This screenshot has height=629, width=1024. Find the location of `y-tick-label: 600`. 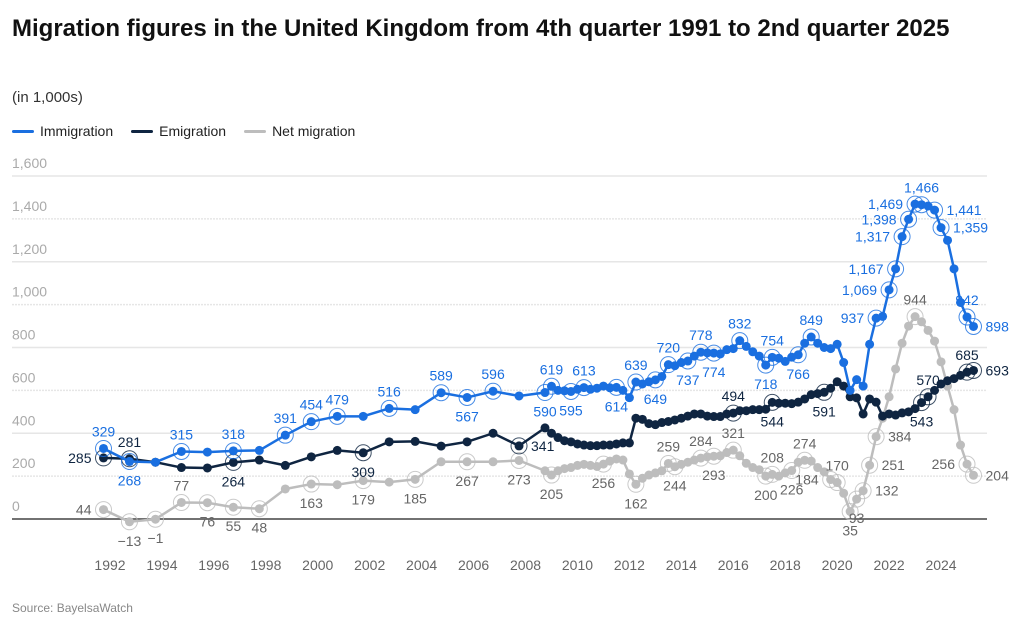

y-tick-label: 600 is located at coordinates (24, 377).